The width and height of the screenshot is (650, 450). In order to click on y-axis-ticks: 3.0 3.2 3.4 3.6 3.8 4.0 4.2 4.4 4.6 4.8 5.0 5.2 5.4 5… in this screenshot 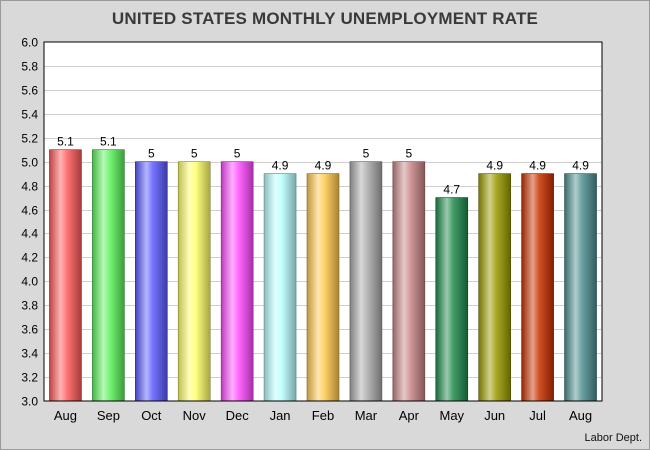, I will do `click(29, 222)`.